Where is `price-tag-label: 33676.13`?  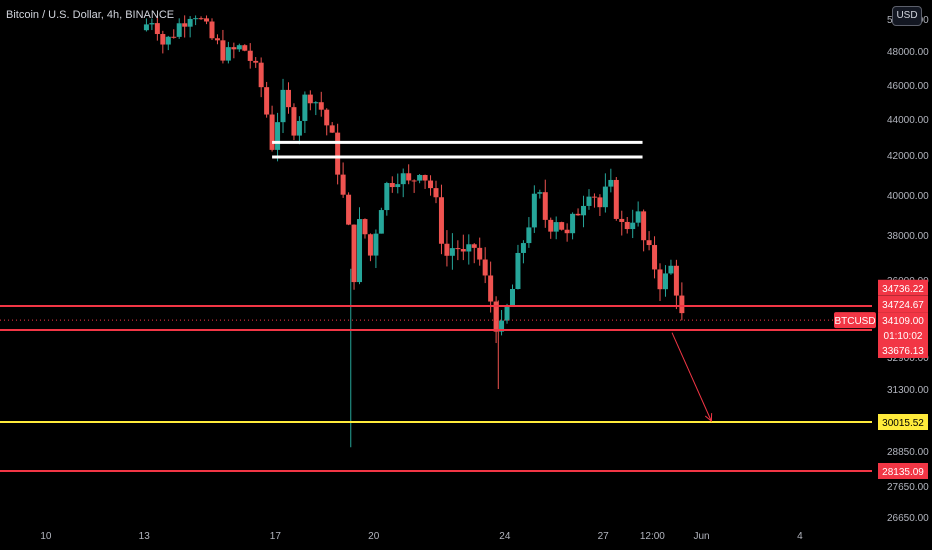 price-tag-label: 33676.13 is located at coordinates (903, 351).